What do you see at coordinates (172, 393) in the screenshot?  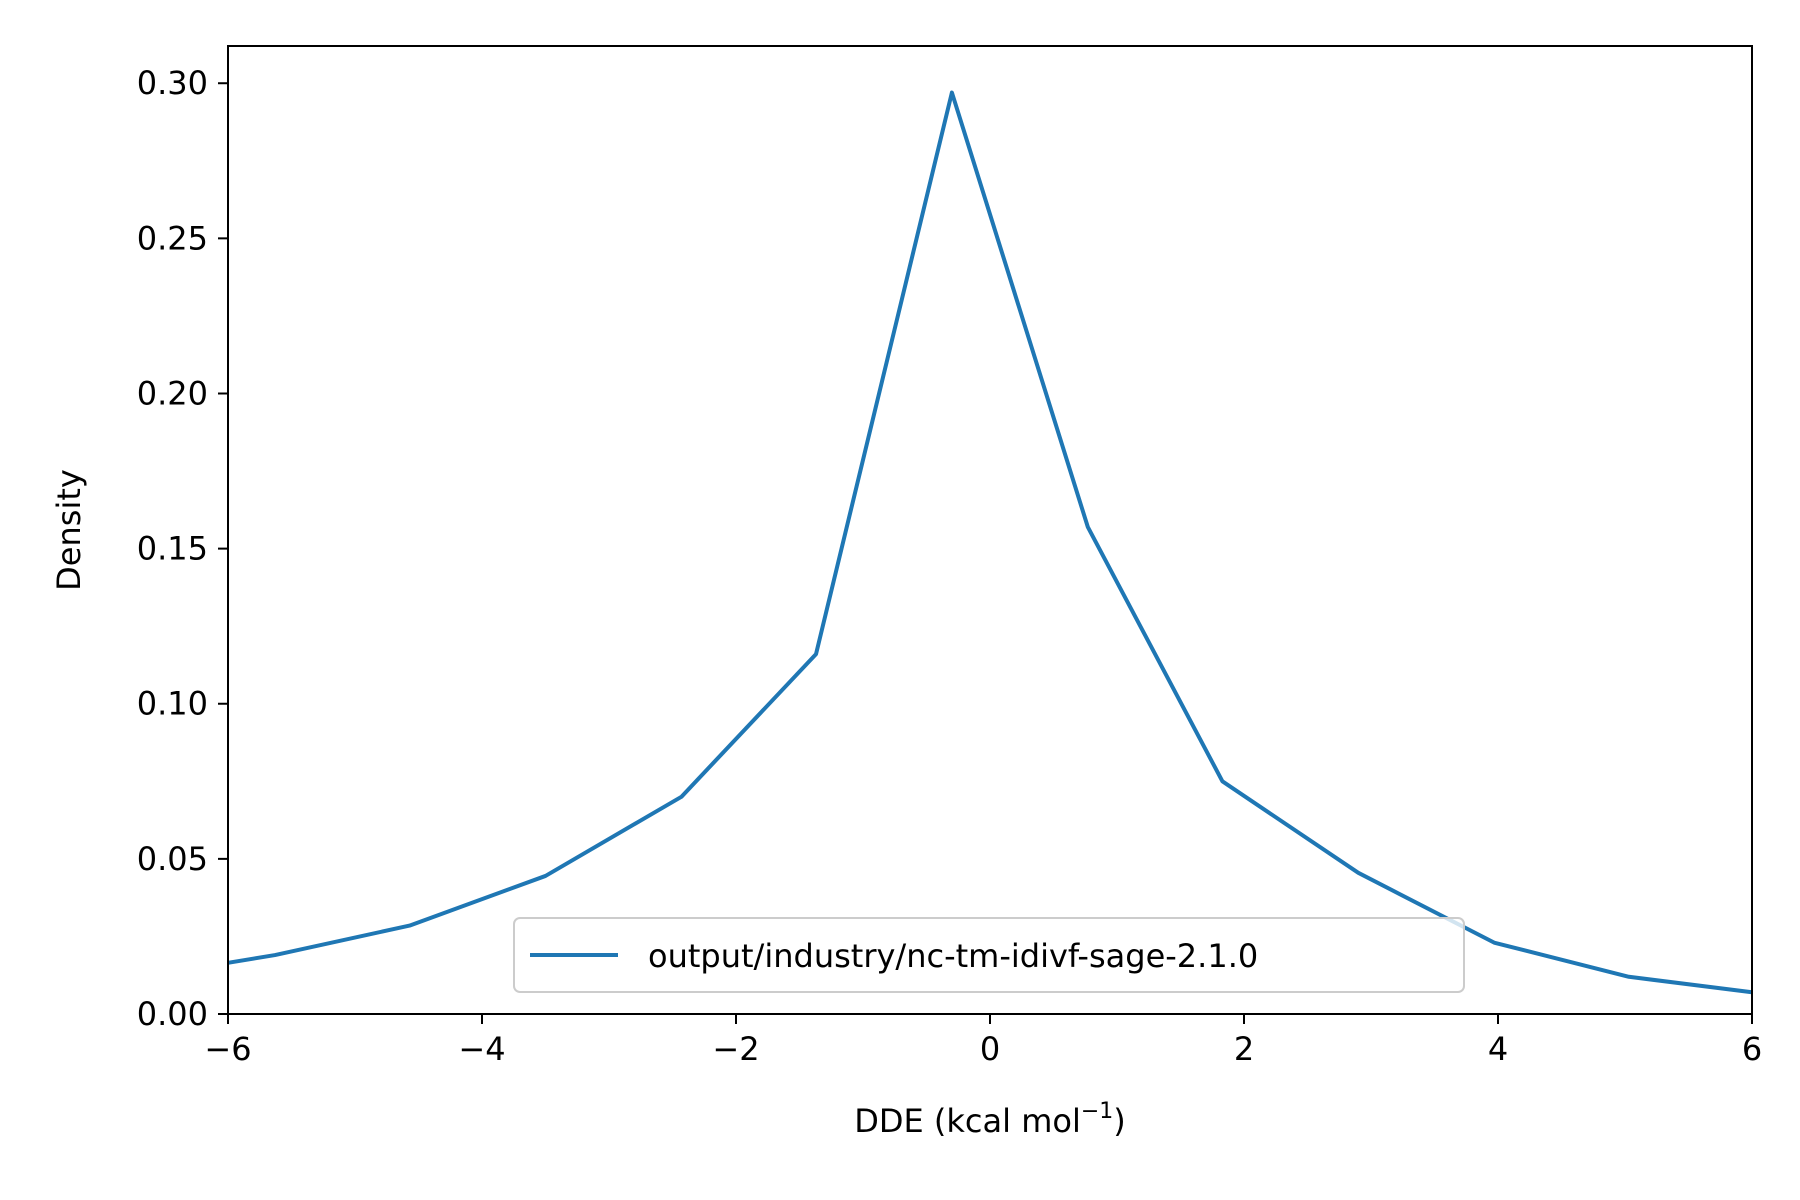 I see `y-tick-label: 0.20` at bounding box center [172, 393].